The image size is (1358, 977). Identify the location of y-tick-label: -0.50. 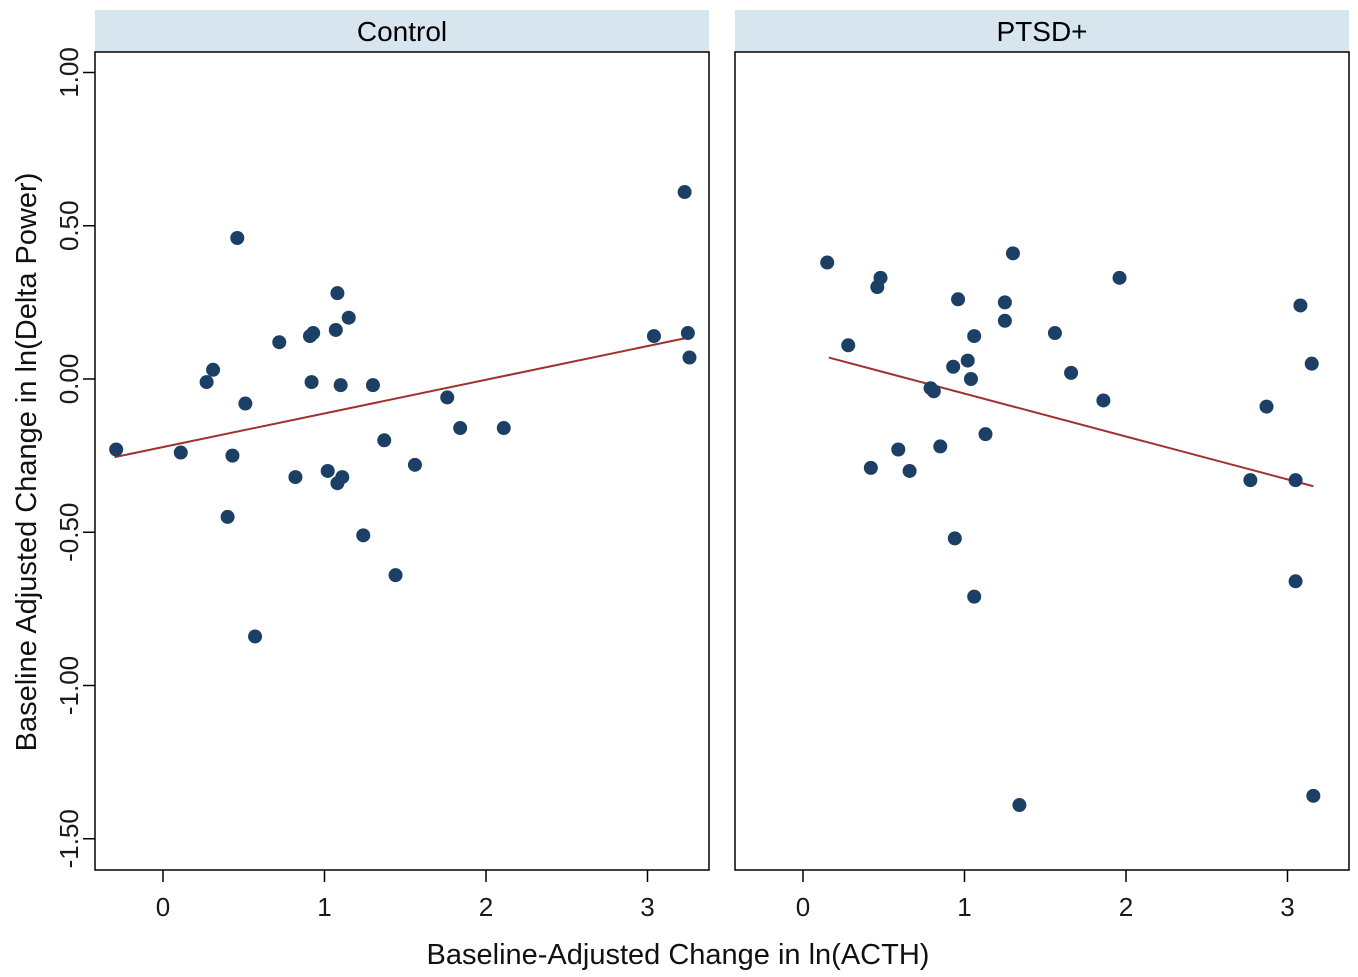
(69, 532).